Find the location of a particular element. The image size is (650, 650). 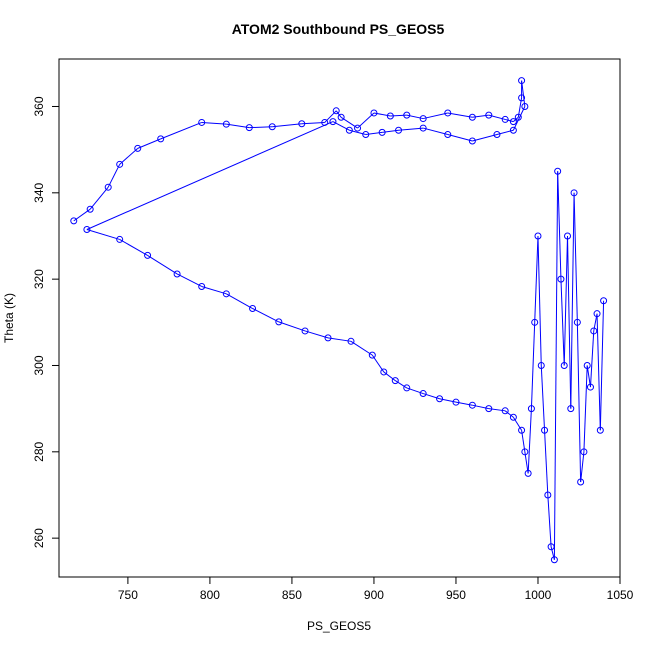

y-axis-label: Theta (K) is located at coordinates (9, 318).